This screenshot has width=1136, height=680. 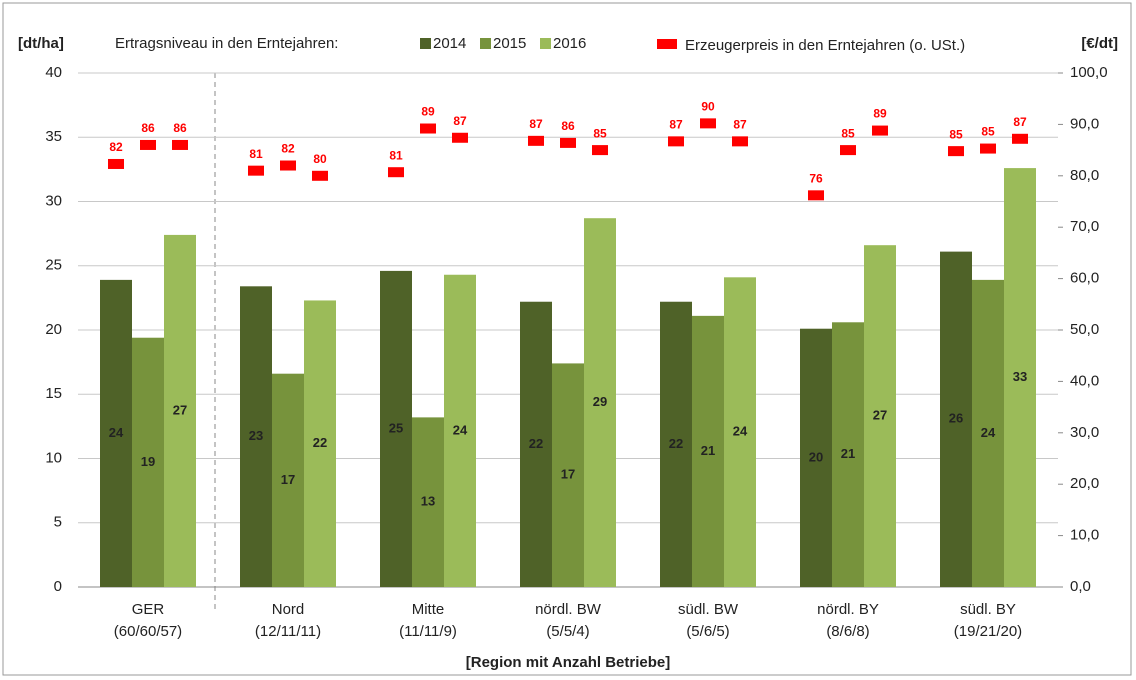 I want to click on y2-tick-label: 70,0, so click(x=1084, y=226).